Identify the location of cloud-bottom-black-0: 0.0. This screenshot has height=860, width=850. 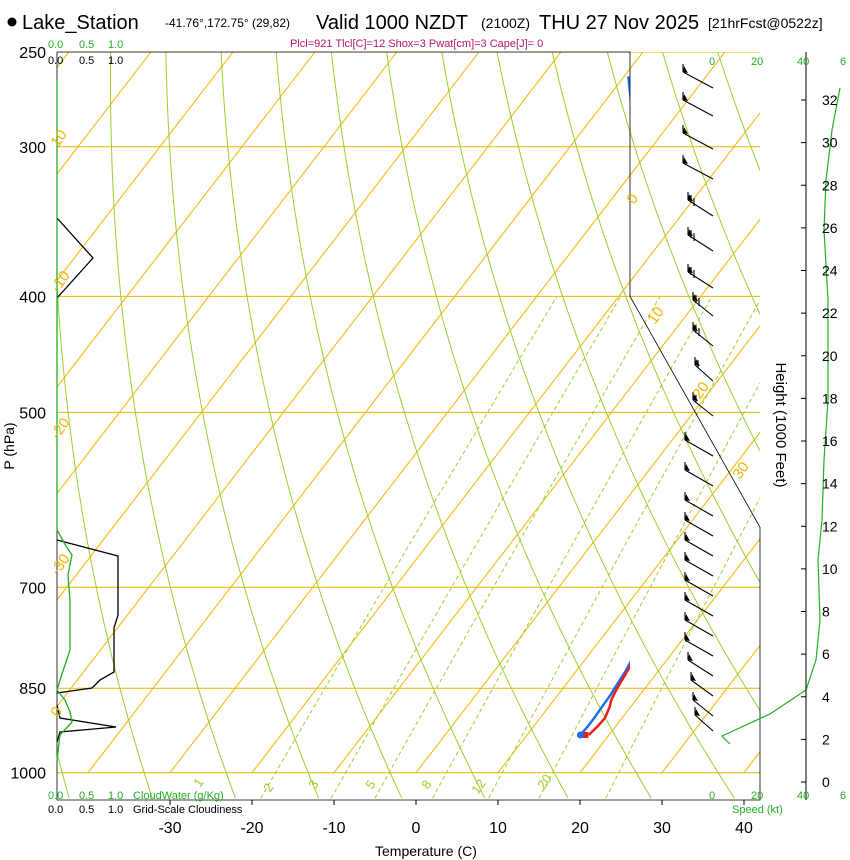
(55, 810).